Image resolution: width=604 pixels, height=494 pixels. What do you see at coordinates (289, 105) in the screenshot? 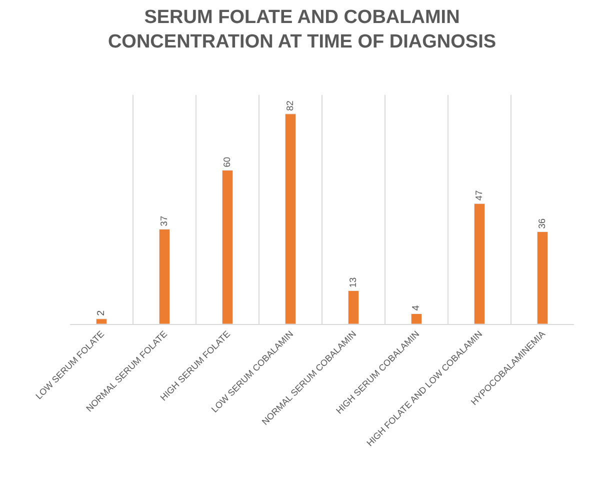
I see `data-label: 82` at bounding box center [289, 105].